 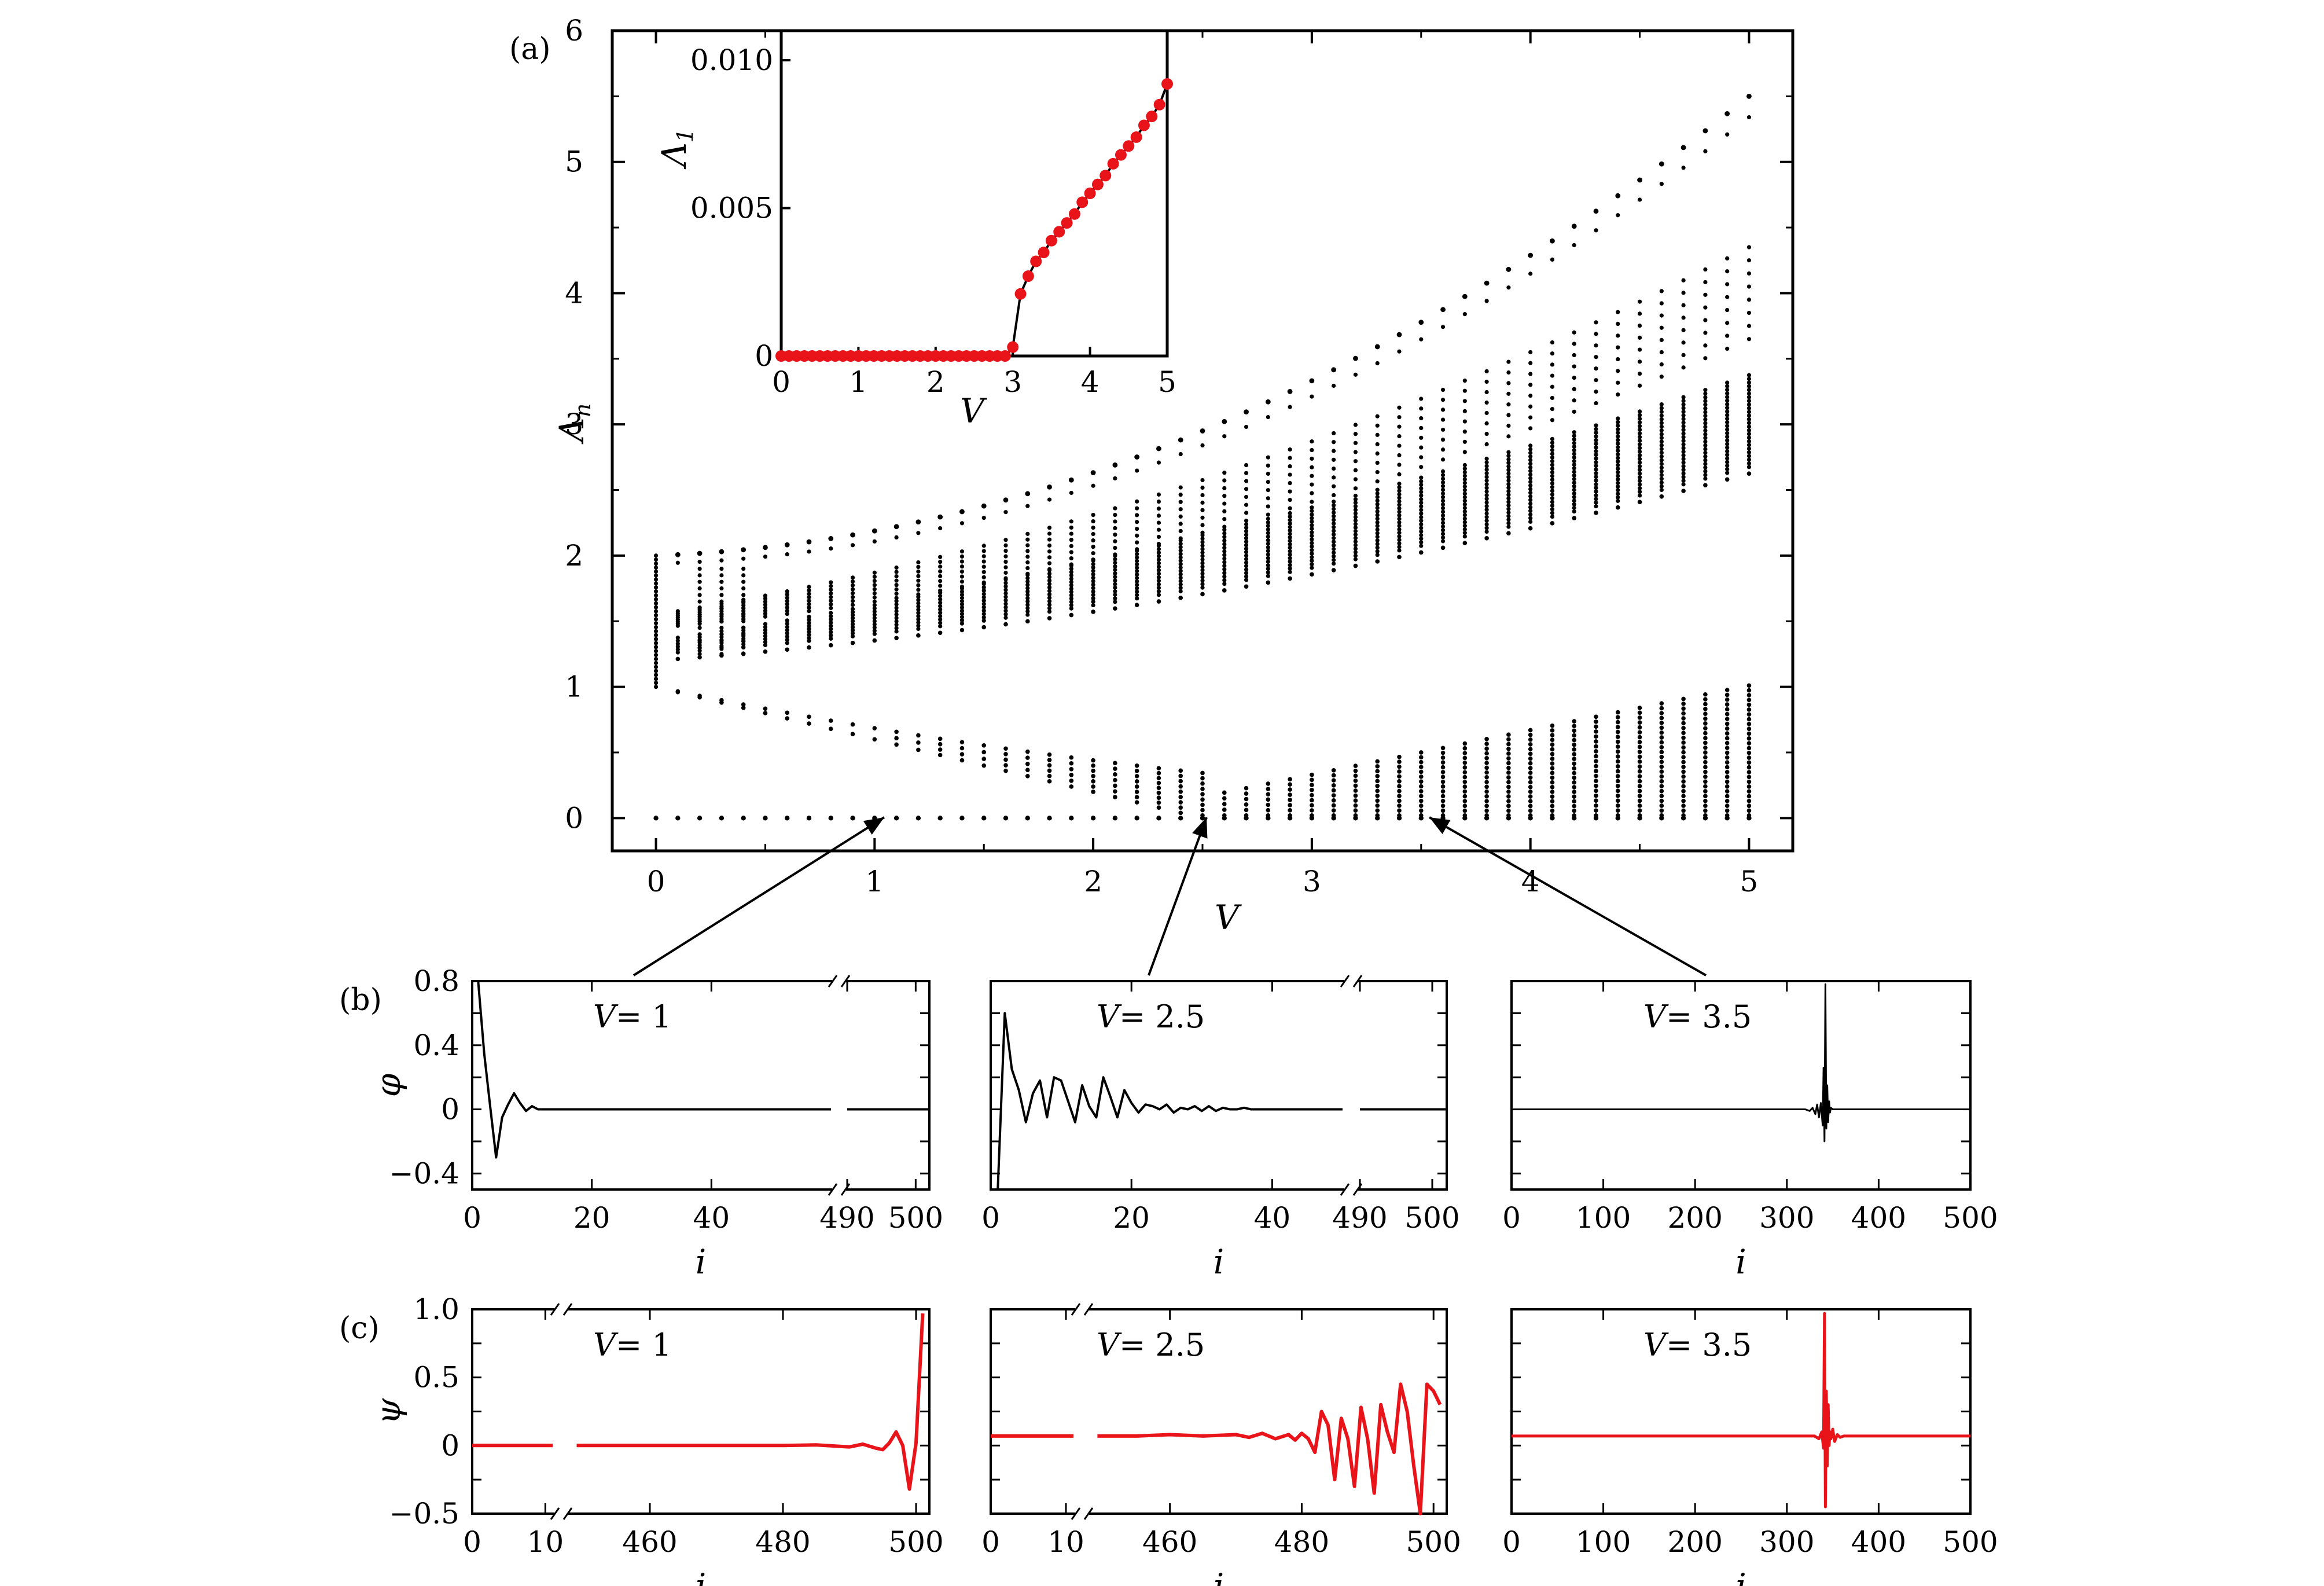 I want to click on legend-label: V= 2.5, so click(x=1151, y=1345).